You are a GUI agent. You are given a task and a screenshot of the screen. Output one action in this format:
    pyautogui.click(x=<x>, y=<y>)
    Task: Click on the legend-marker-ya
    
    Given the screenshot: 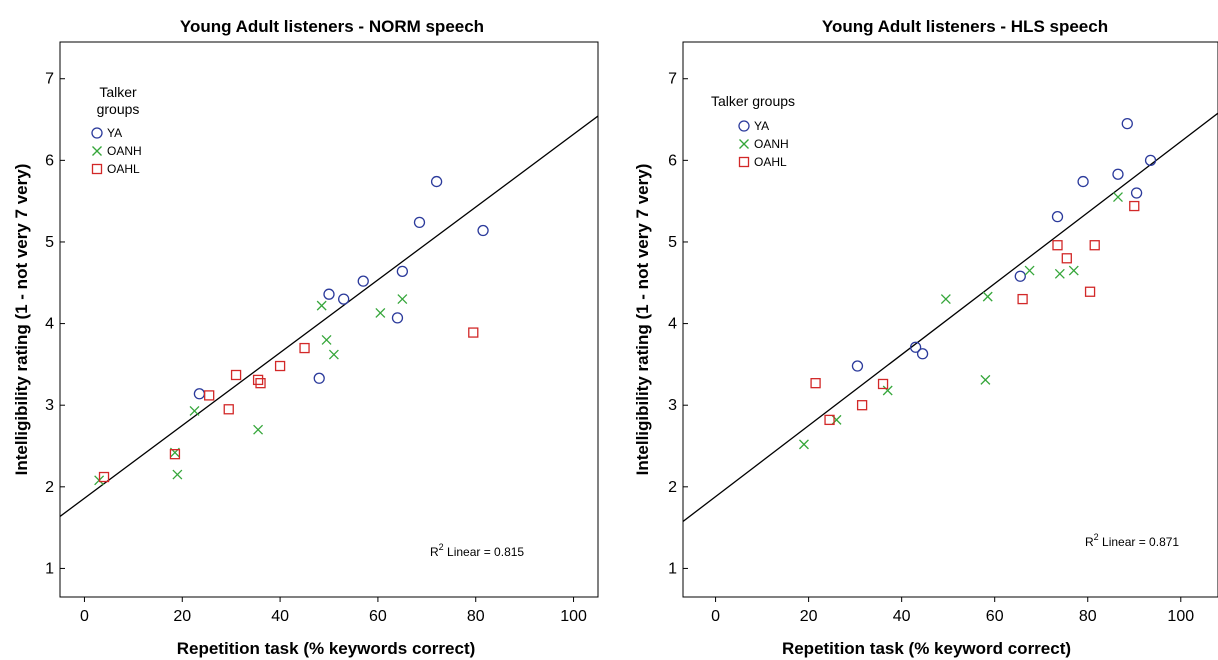 What is the action you would take?
    pyautogui.click(x=97, y=133)
    